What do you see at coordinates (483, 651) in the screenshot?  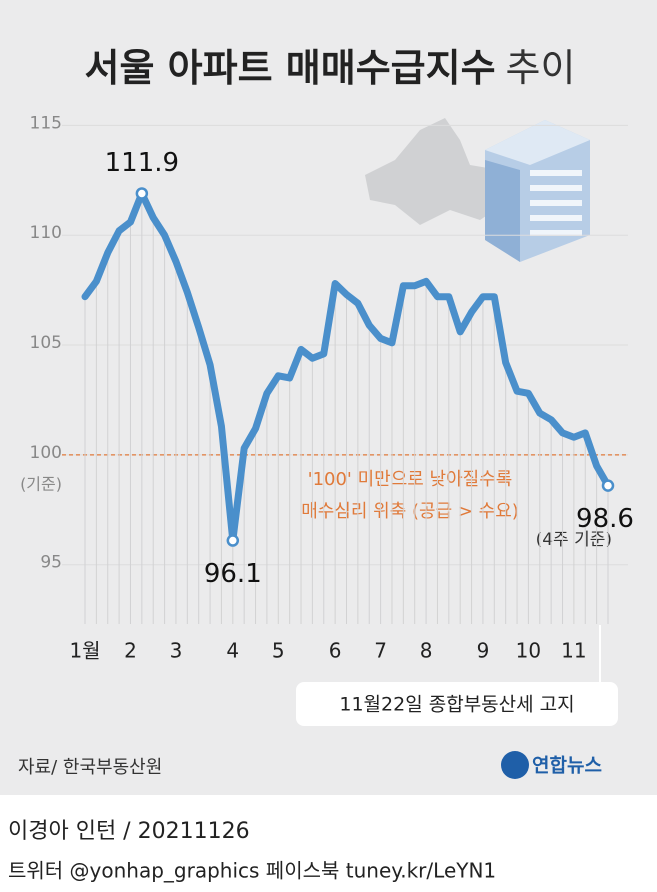 I see `x-tick-label: 9` at bounding box center [483, 651].